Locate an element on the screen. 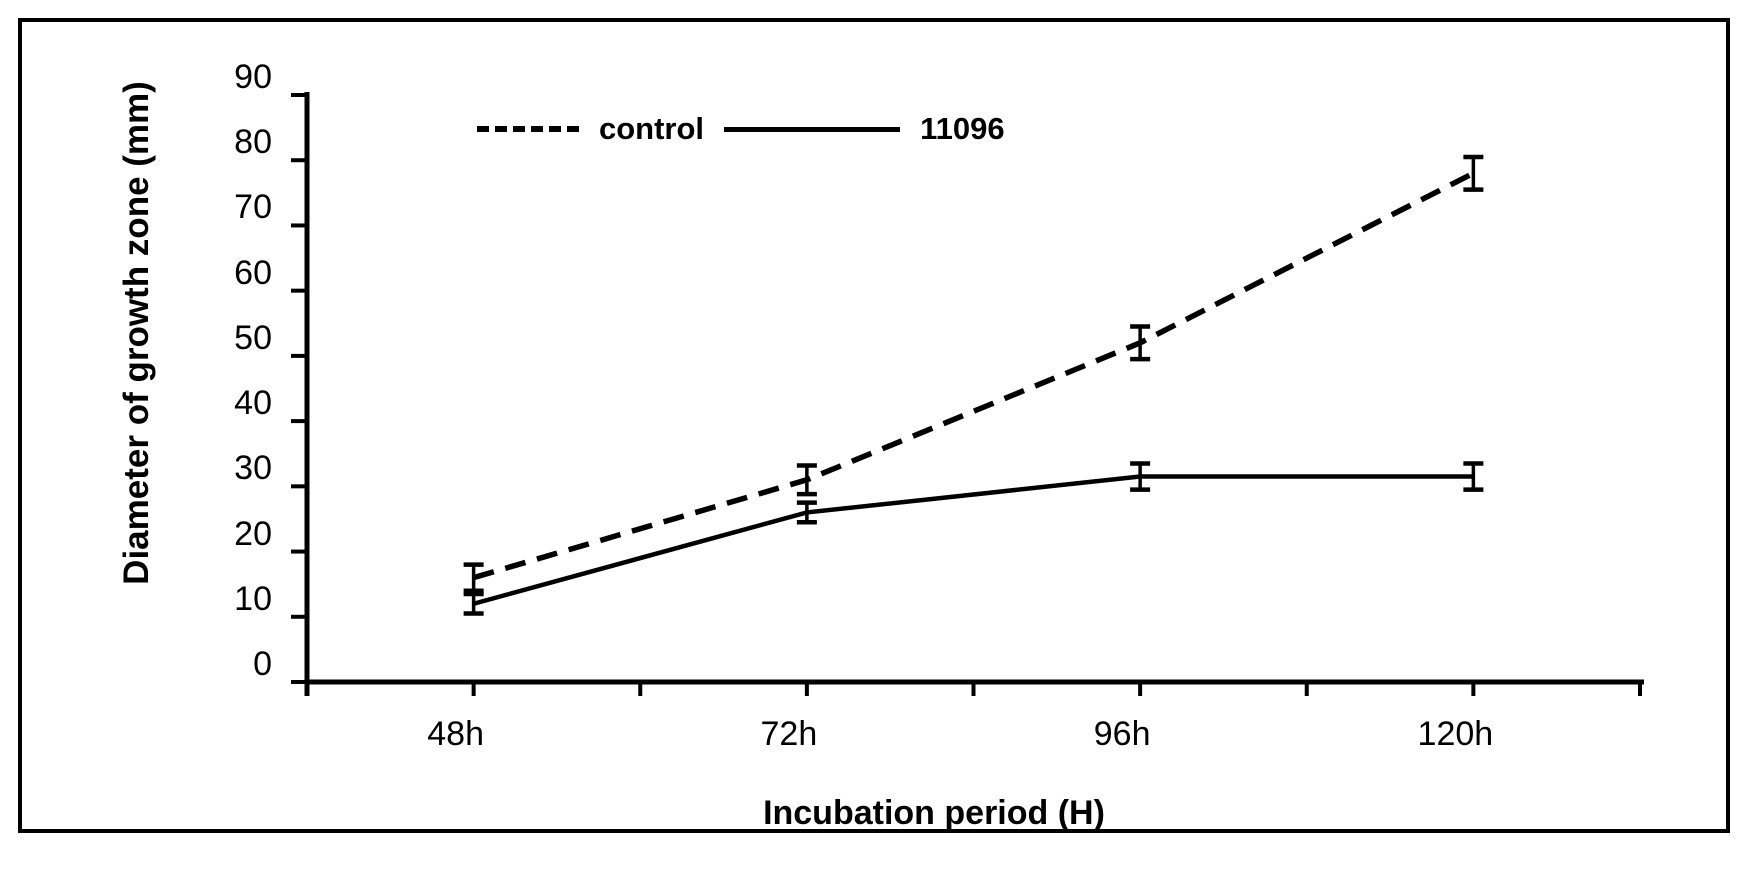 This screenshot has width=1756, height=877. y-tick-label: 60 is located at coordinates (253, 272).